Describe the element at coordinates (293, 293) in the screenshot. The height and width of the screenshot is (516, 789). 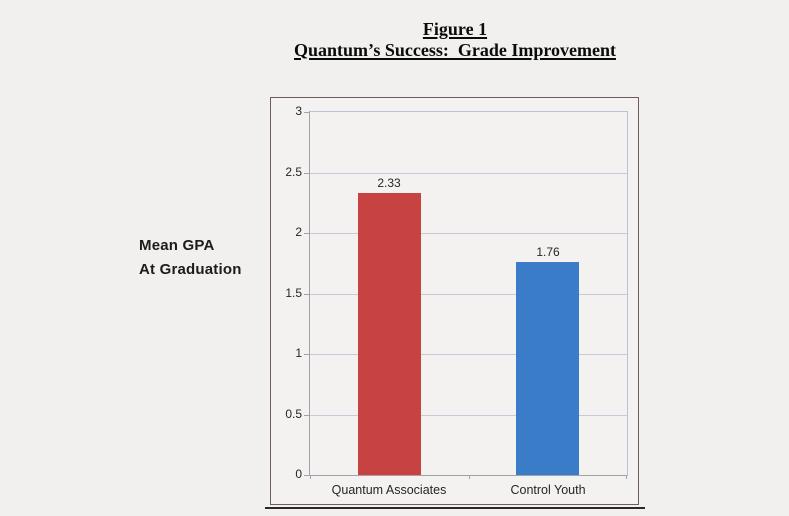
I see `y-tick-label: 1.5` at that location.